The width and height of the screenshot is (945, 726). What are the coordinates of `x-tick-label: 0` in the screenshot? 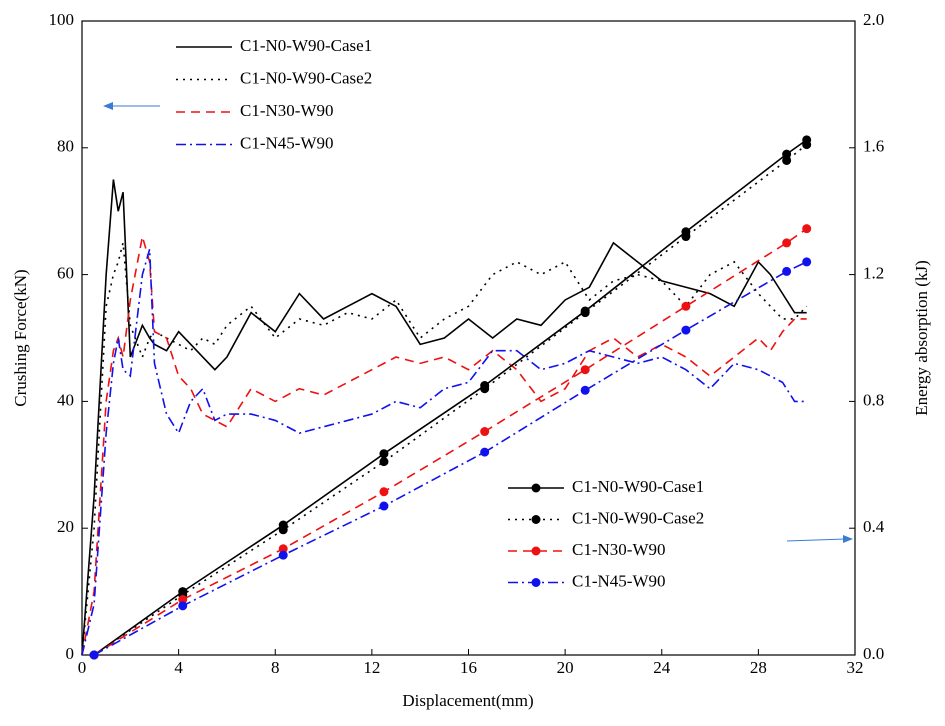 It's located at (82, 667).